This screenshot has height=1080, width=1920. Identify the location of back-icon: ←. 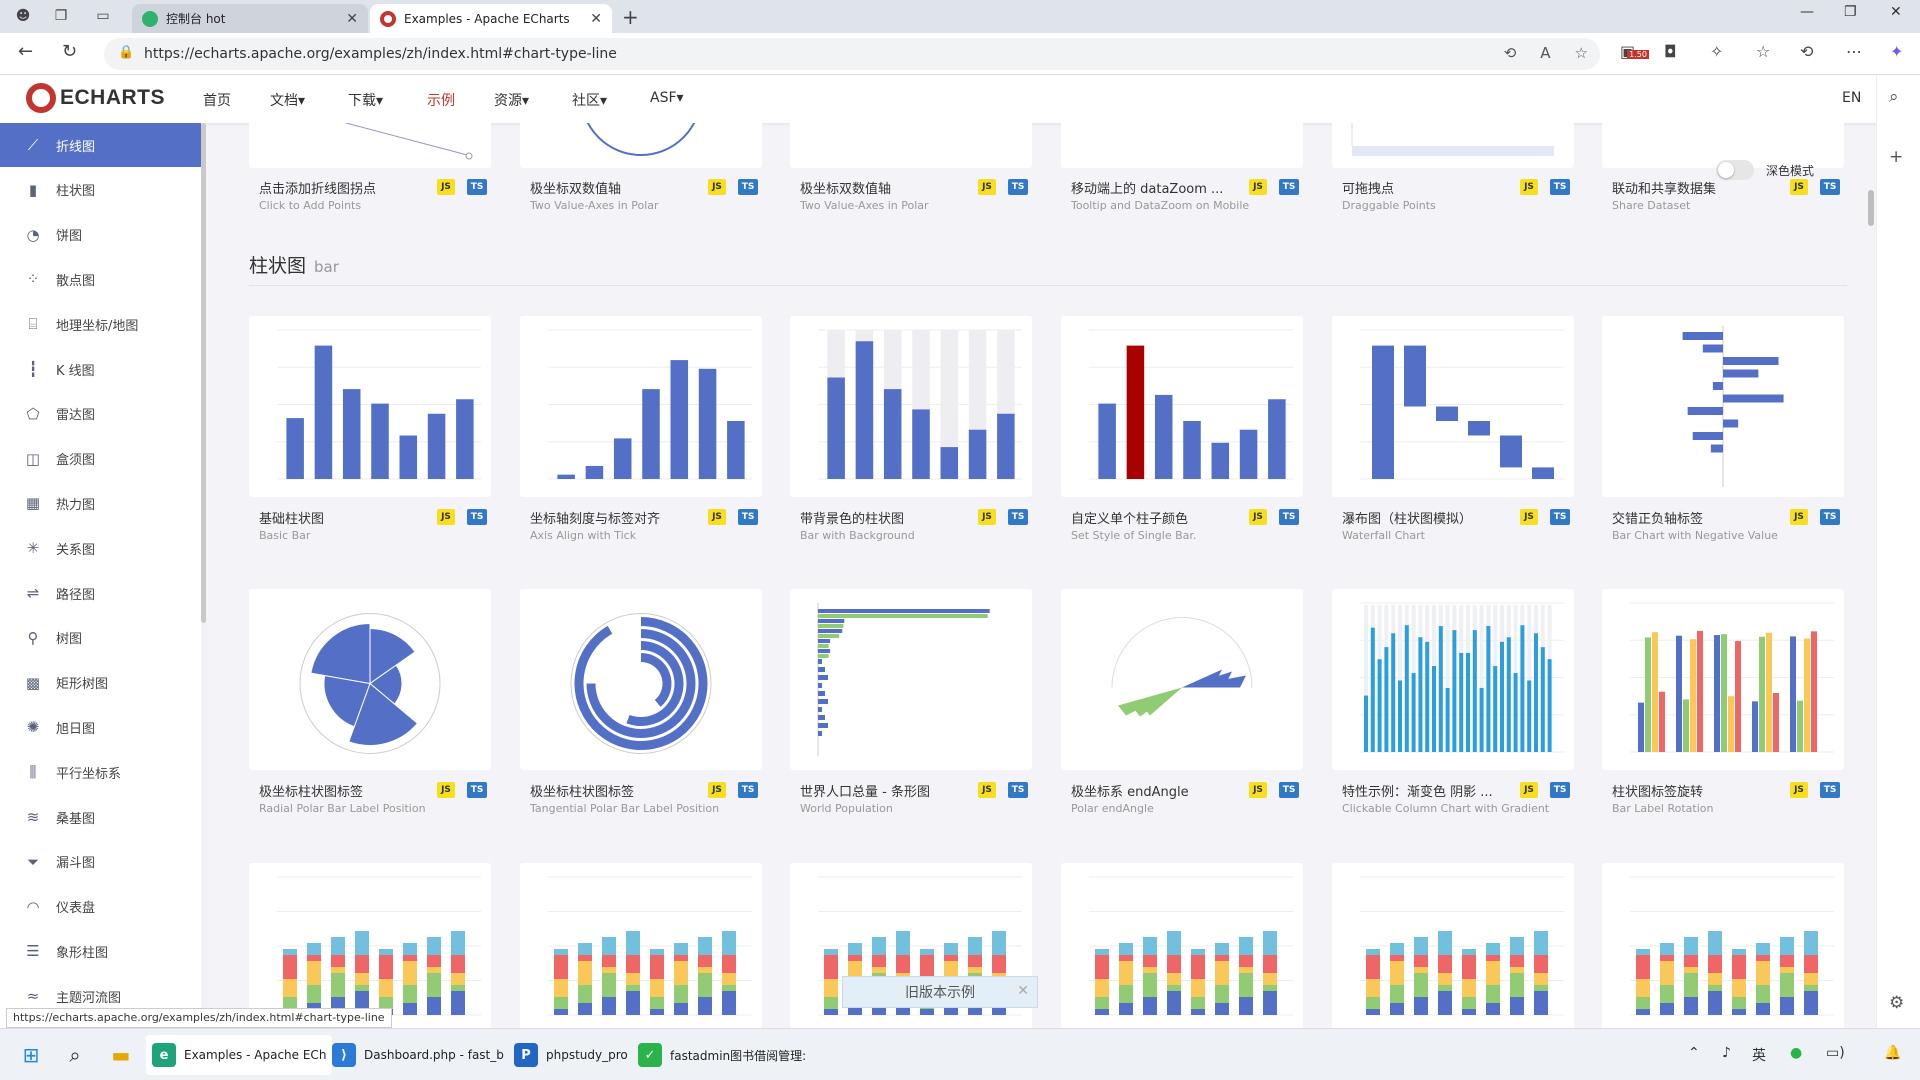
(26, 51).